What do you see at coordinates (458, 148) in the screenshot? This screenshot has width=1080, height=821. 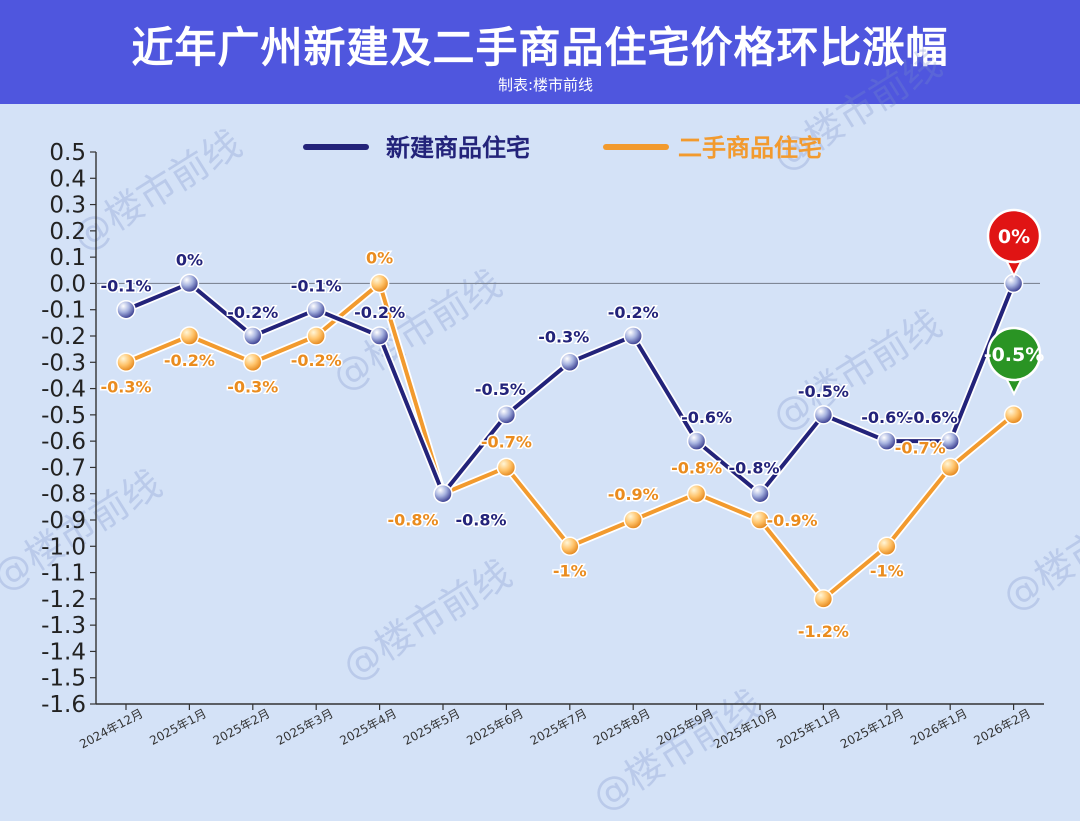 I see `legend-label: 新建商品住宅` at bounding box center [458, 148].